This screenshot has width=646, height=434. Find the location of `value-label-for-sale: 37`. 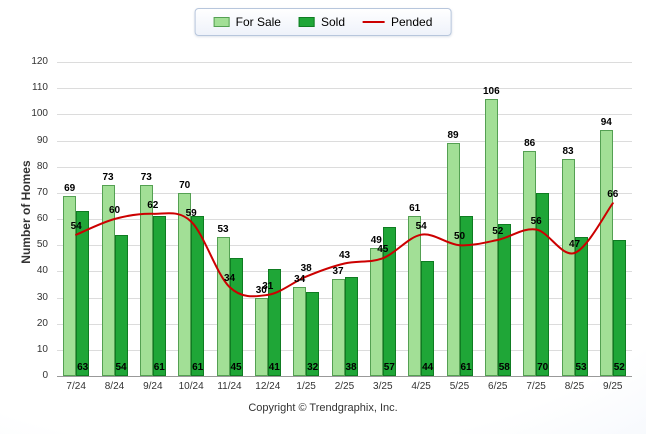

value-label-for-sale: 37 is located at coordinates (338, 272).